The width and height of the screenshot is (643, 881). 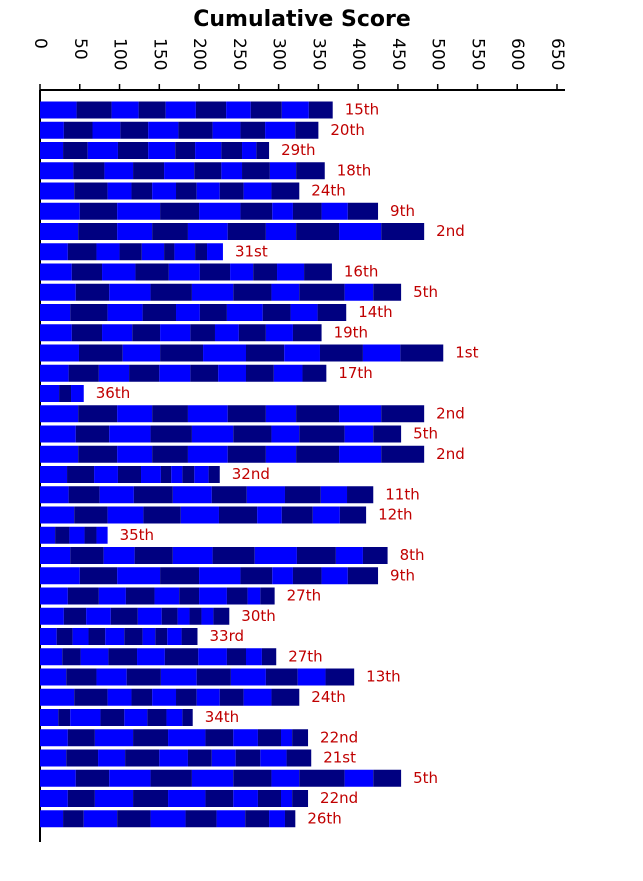 I want to click on rank-label: 2nd, so click(x=450, y=413).